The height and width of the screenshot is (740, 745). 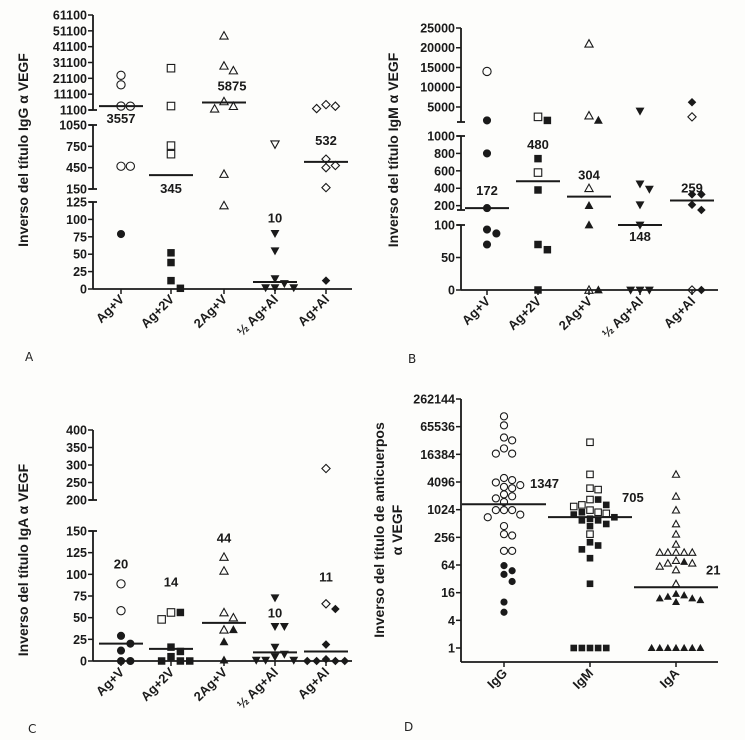 I want to click on x-tick-label: Ag+Al, so click(x=313, y=310).